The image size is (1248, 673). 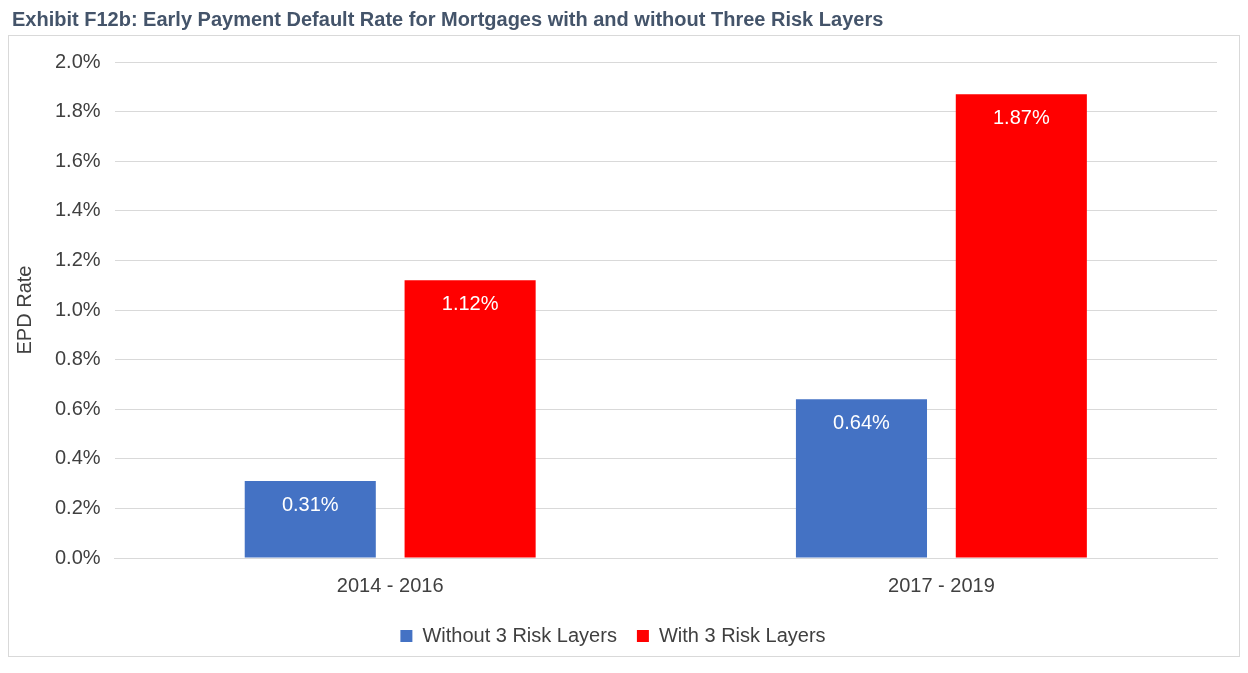 What do you see at coordinates (519, 634) in the screenshot?
I see `legend-label: Without 3 Risk Layers` at bounding box center [519, 634].